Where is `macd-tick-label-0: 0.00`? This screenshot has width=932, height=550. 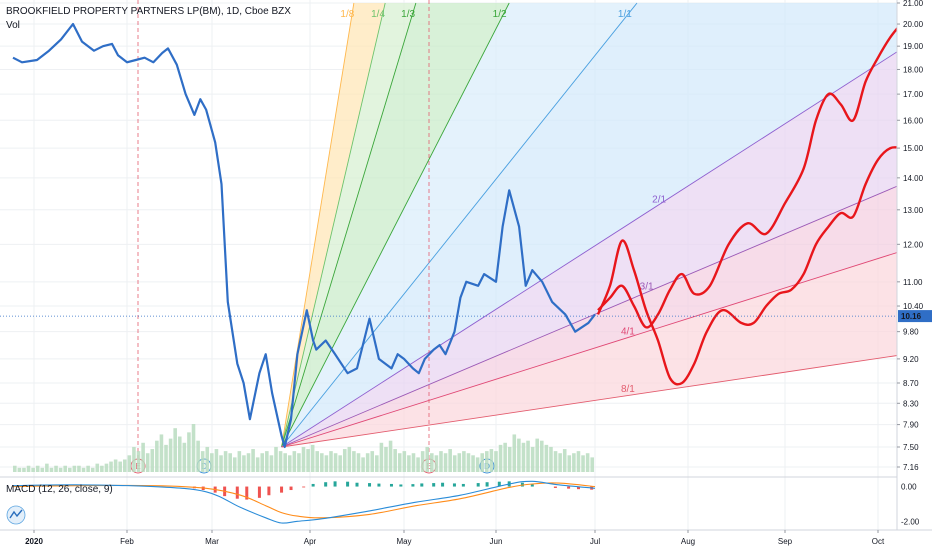
macd-tick-label-0: 0.00 is located at coordinates (909, 487).